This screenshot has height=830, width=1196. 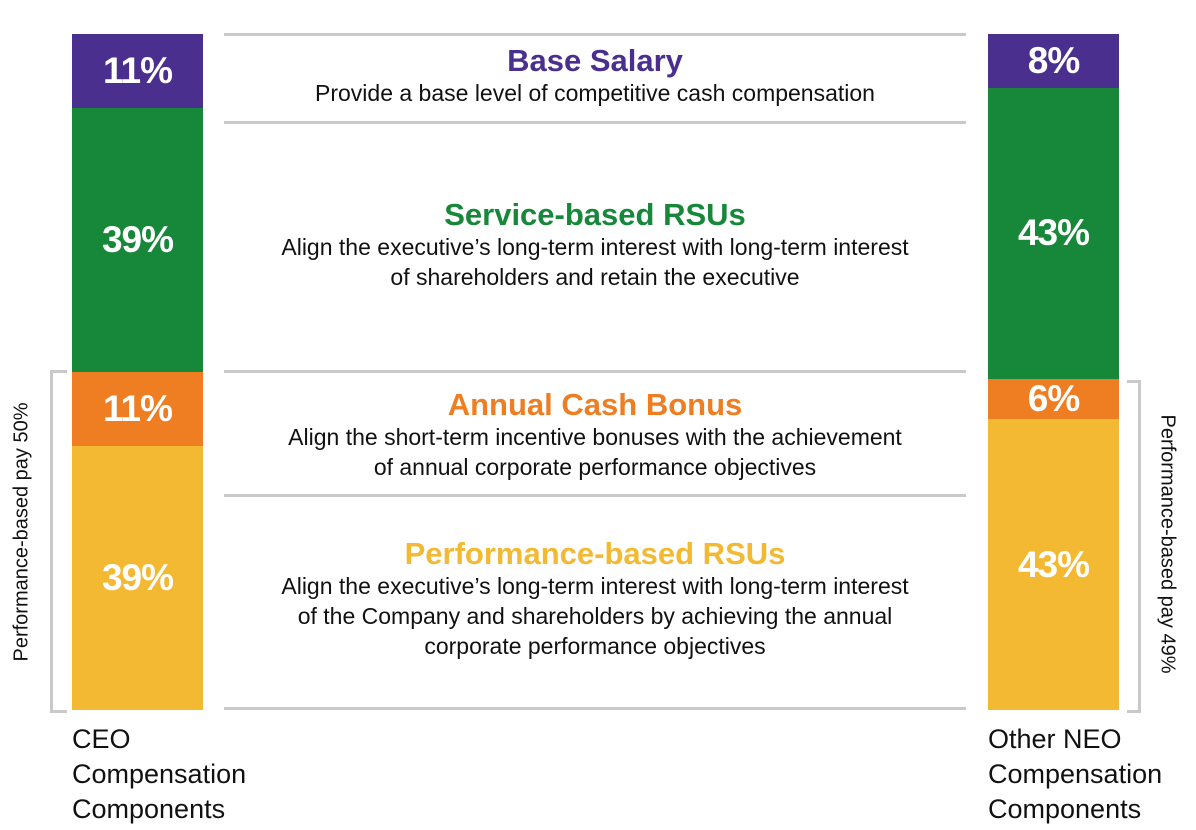 I want to click on ceo-column-label: CEO Compensation Components, so click(x=159, y=774).